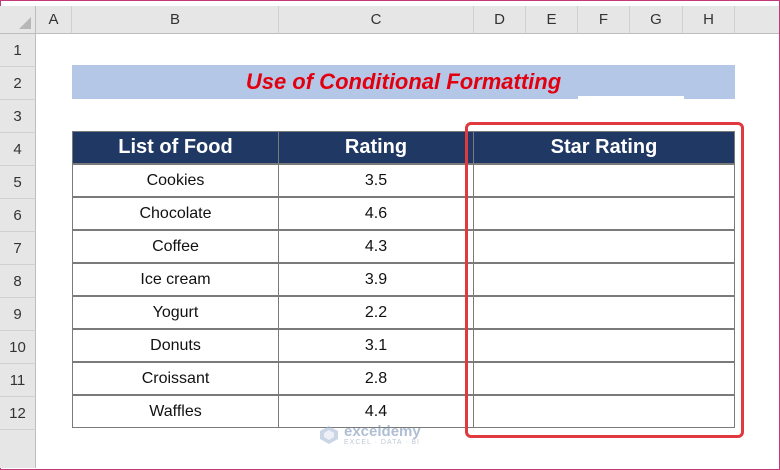  Describe the element at coordinates (18, 116) in the screenshot. I see `row-header-3: 3` at that location.